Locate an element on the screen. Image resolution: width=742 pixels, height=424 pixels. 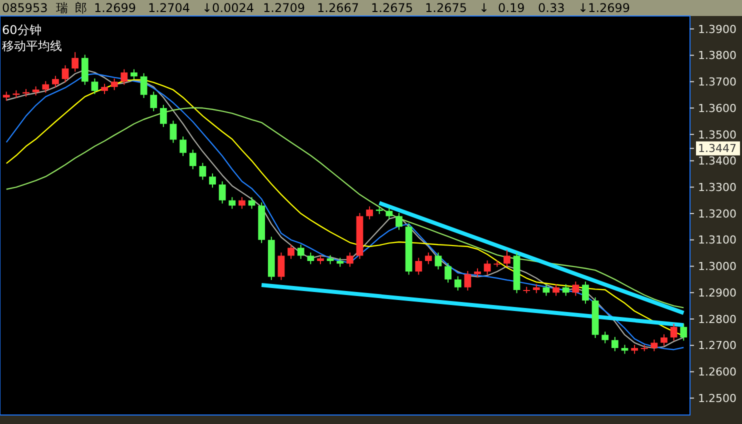
y-tick-label: 1.2600 is located at coordinates (717, 372).